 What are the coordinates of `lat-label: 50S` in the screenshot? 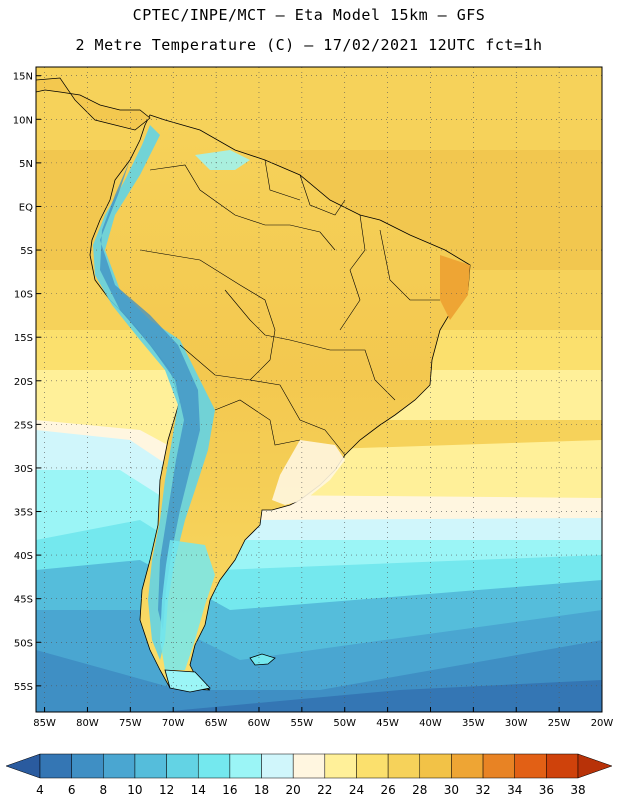 It's located at (23, 643).